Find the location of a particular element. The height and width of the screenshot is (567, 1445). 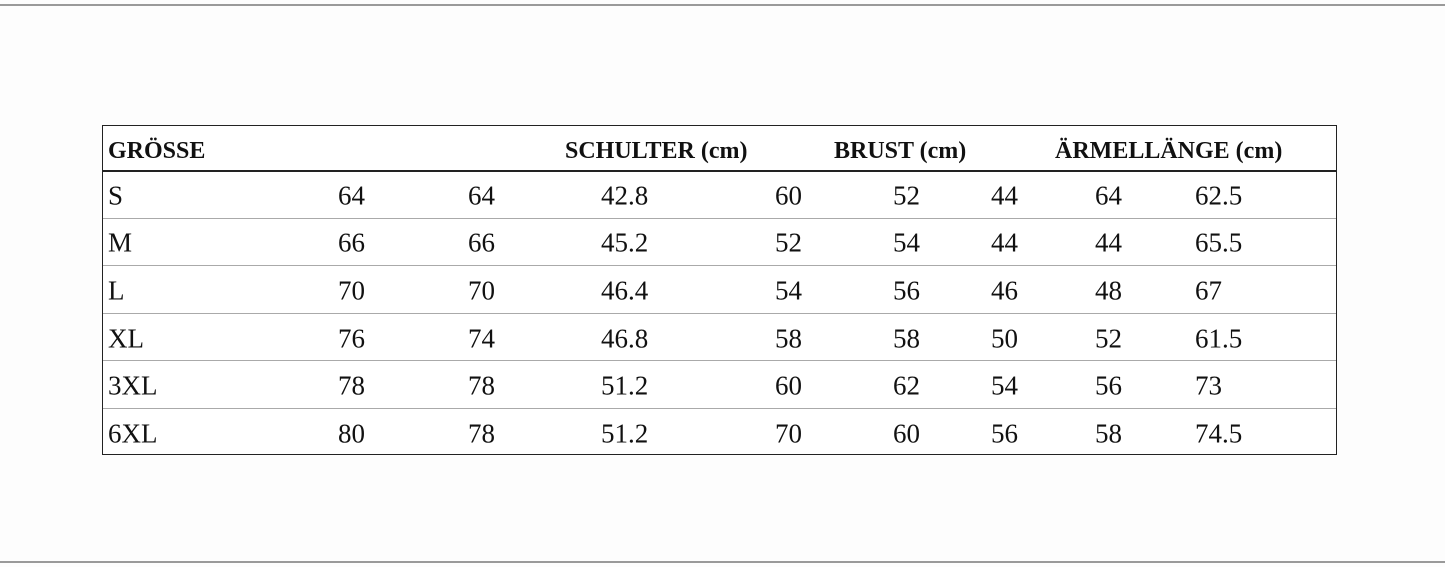

measure-cell: 46.8 is located at coordinates (625, 338).